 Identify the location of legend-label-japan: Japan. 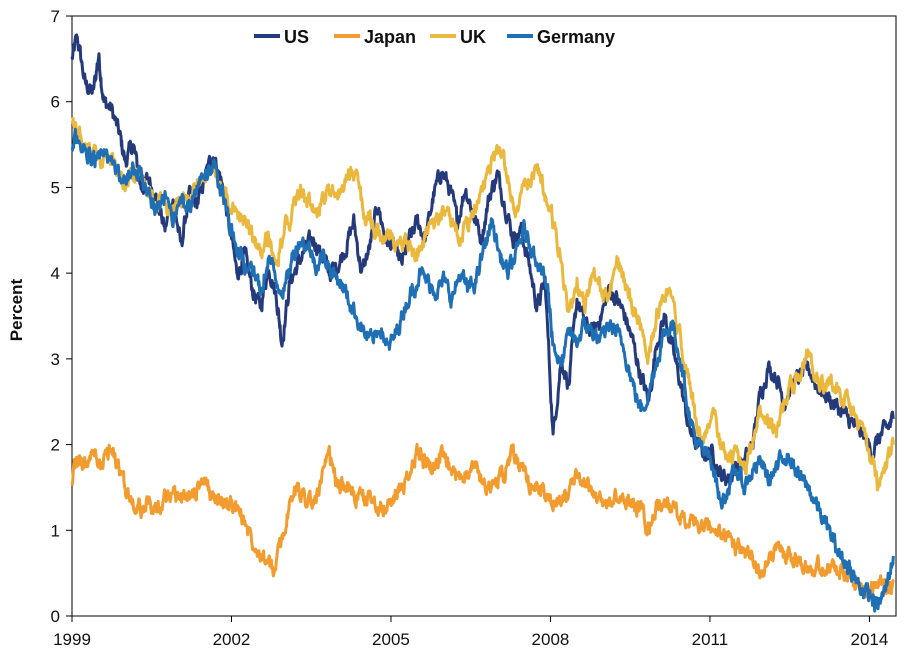
(390, 37).